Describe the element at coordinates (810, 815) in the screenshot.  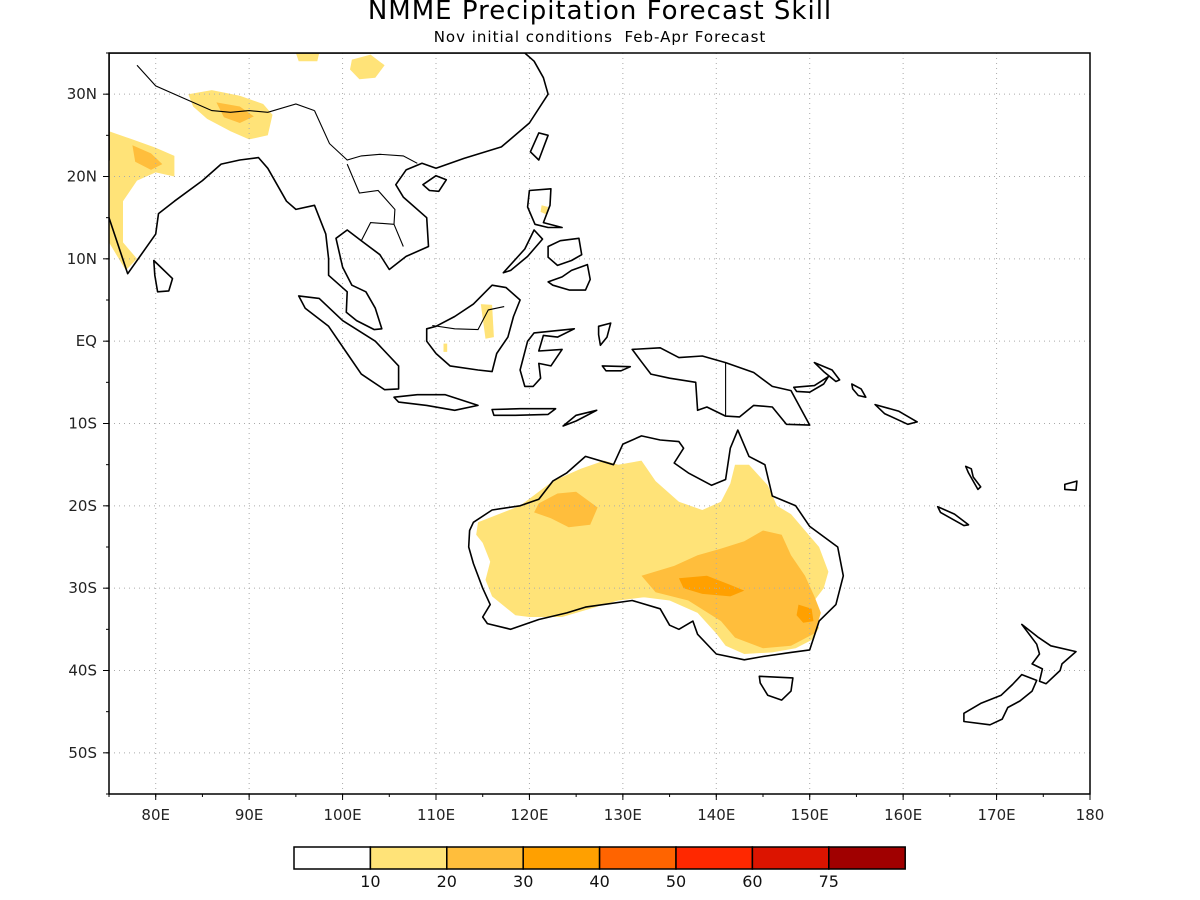
I see `lon-tick-label: 150E` at that location.